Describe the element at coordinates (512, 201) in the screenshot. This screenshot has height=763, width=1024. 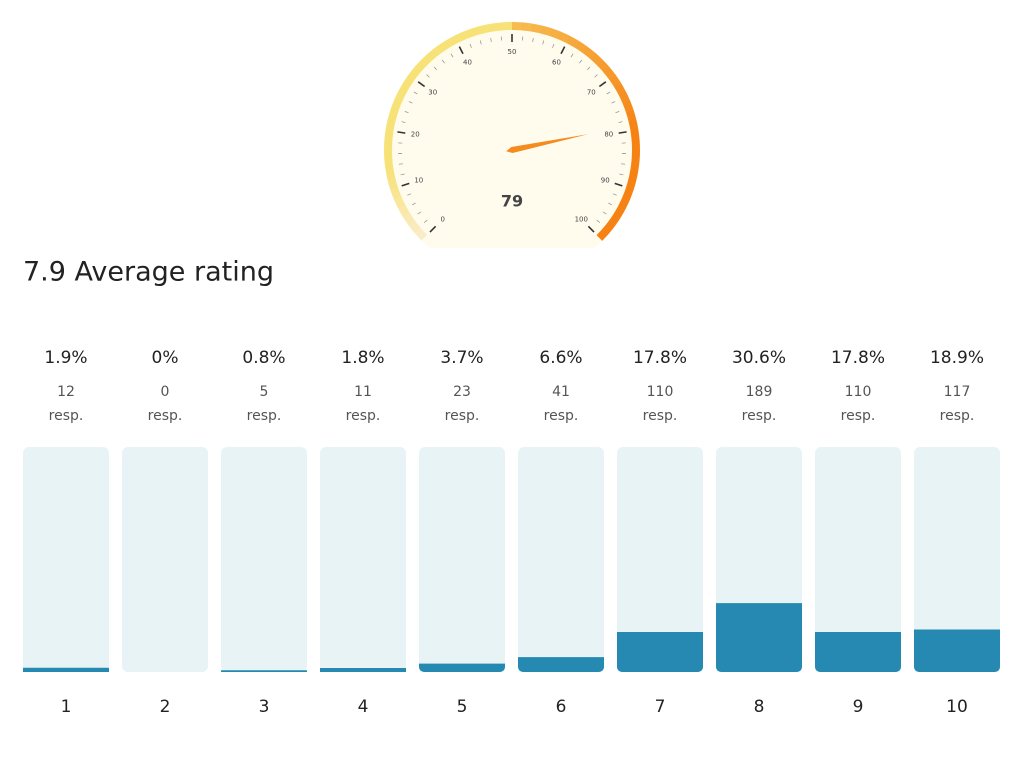
I see `gauge-value: 79` at that location.